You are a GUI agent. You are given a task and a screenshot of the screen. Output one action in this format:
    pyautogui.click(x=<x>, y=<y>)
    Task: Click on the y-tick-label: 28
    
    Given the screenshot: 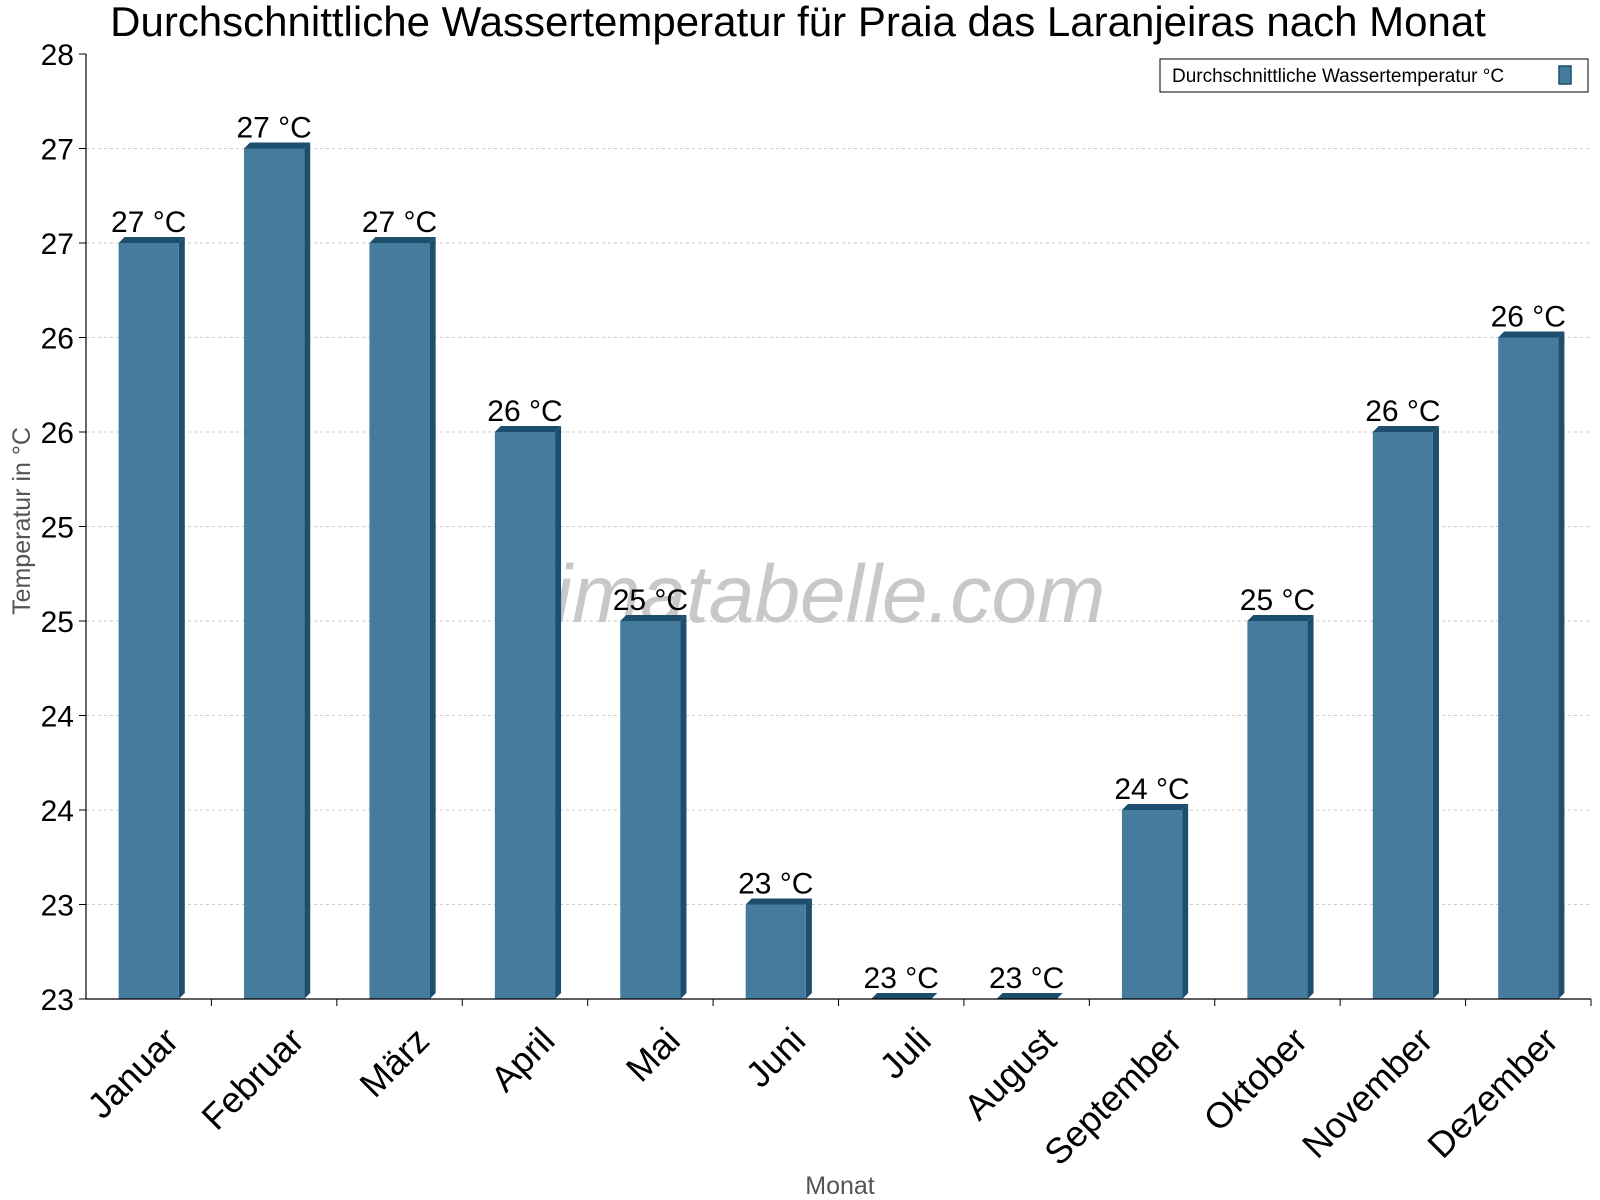 What is the action you would take?
    pyautogui.click(x=57, y=55)
    